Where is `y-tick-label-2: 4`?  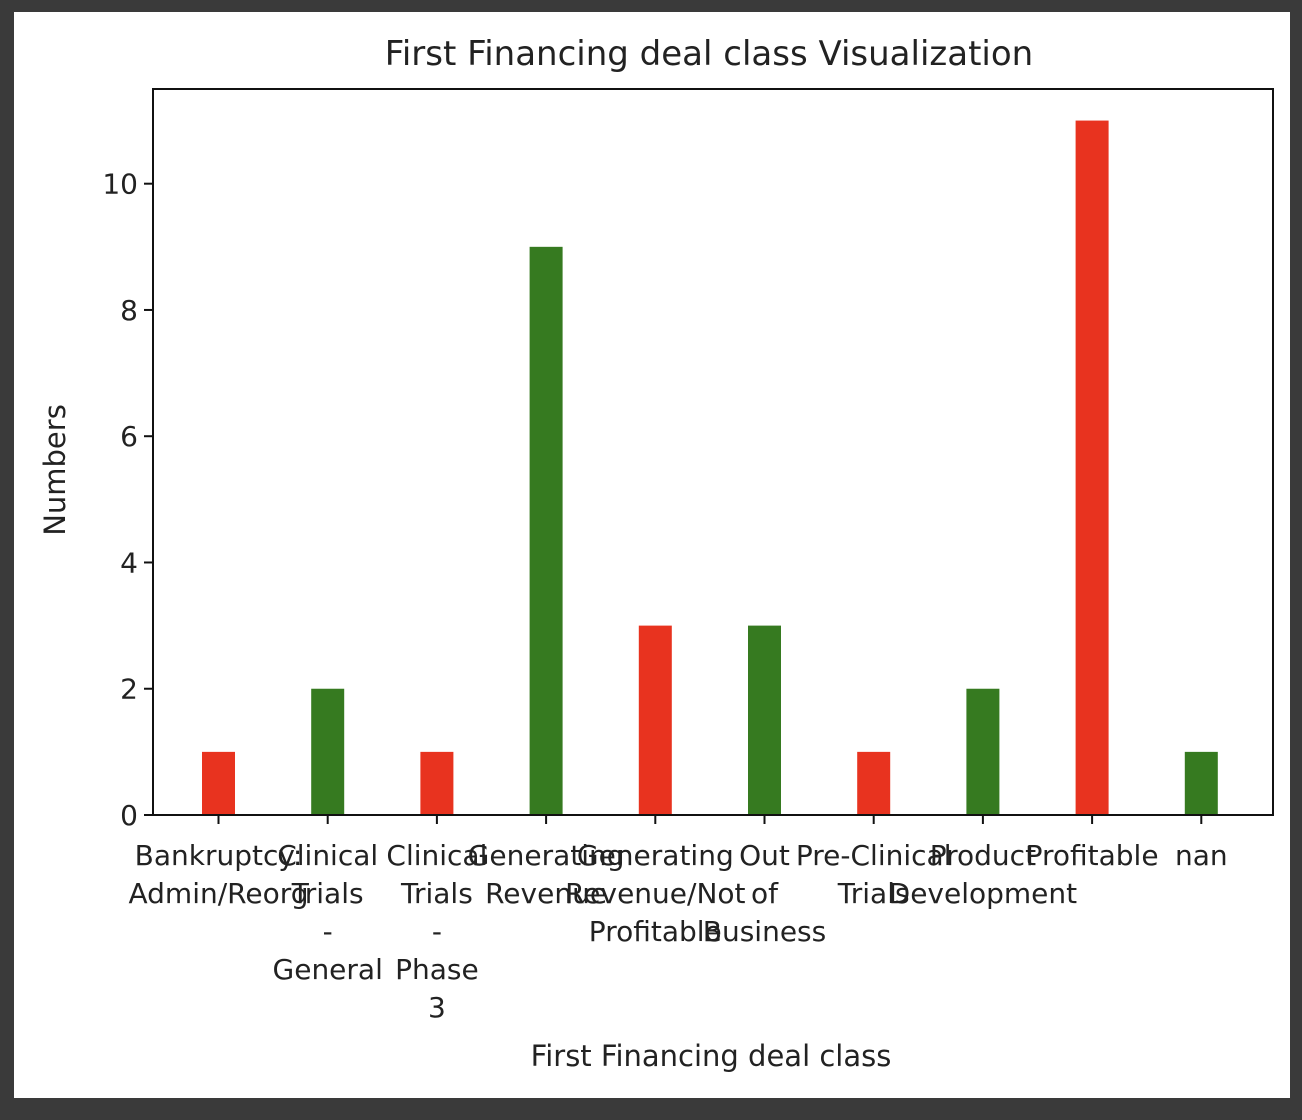 y-tick-label-2: 4 is located at coordinates (129, 562).